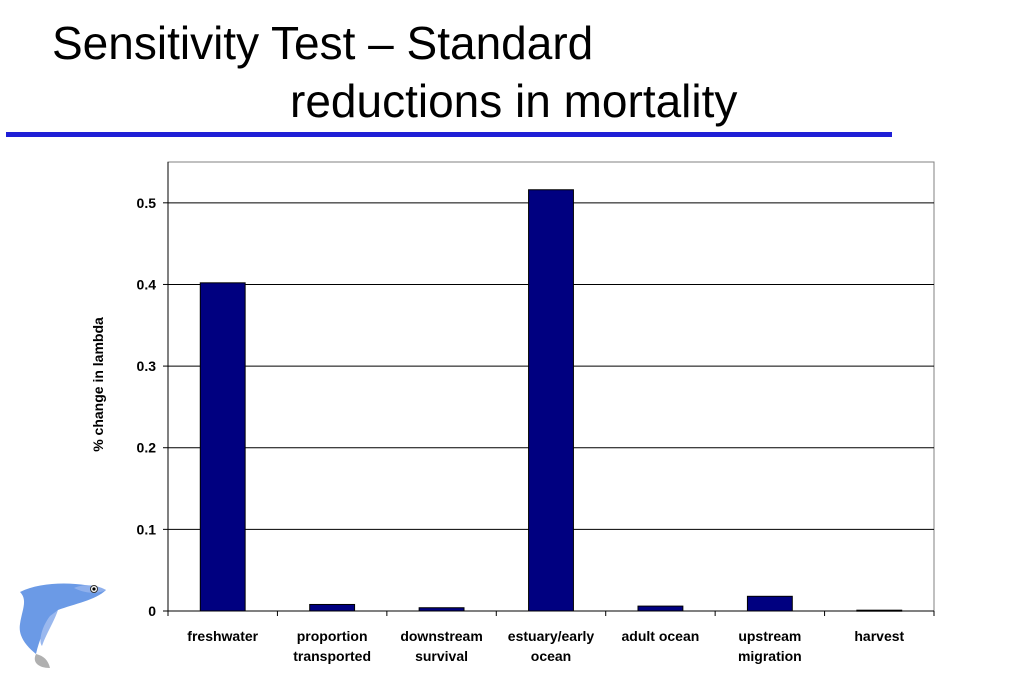 The image size is (1023, 682). I want to click on y-tick-label: 0.1, so click(147, 529).